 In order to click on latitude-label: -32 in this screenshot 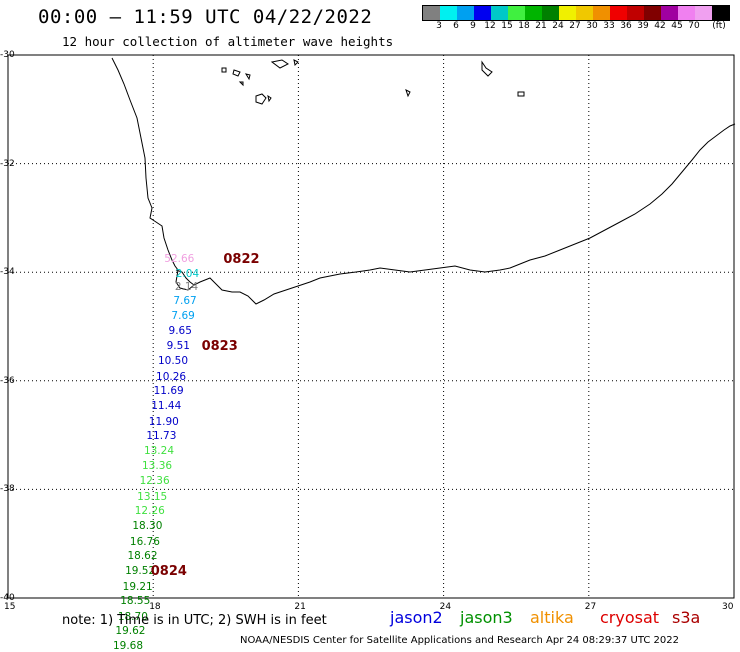, I will do `click(7, 163)`.